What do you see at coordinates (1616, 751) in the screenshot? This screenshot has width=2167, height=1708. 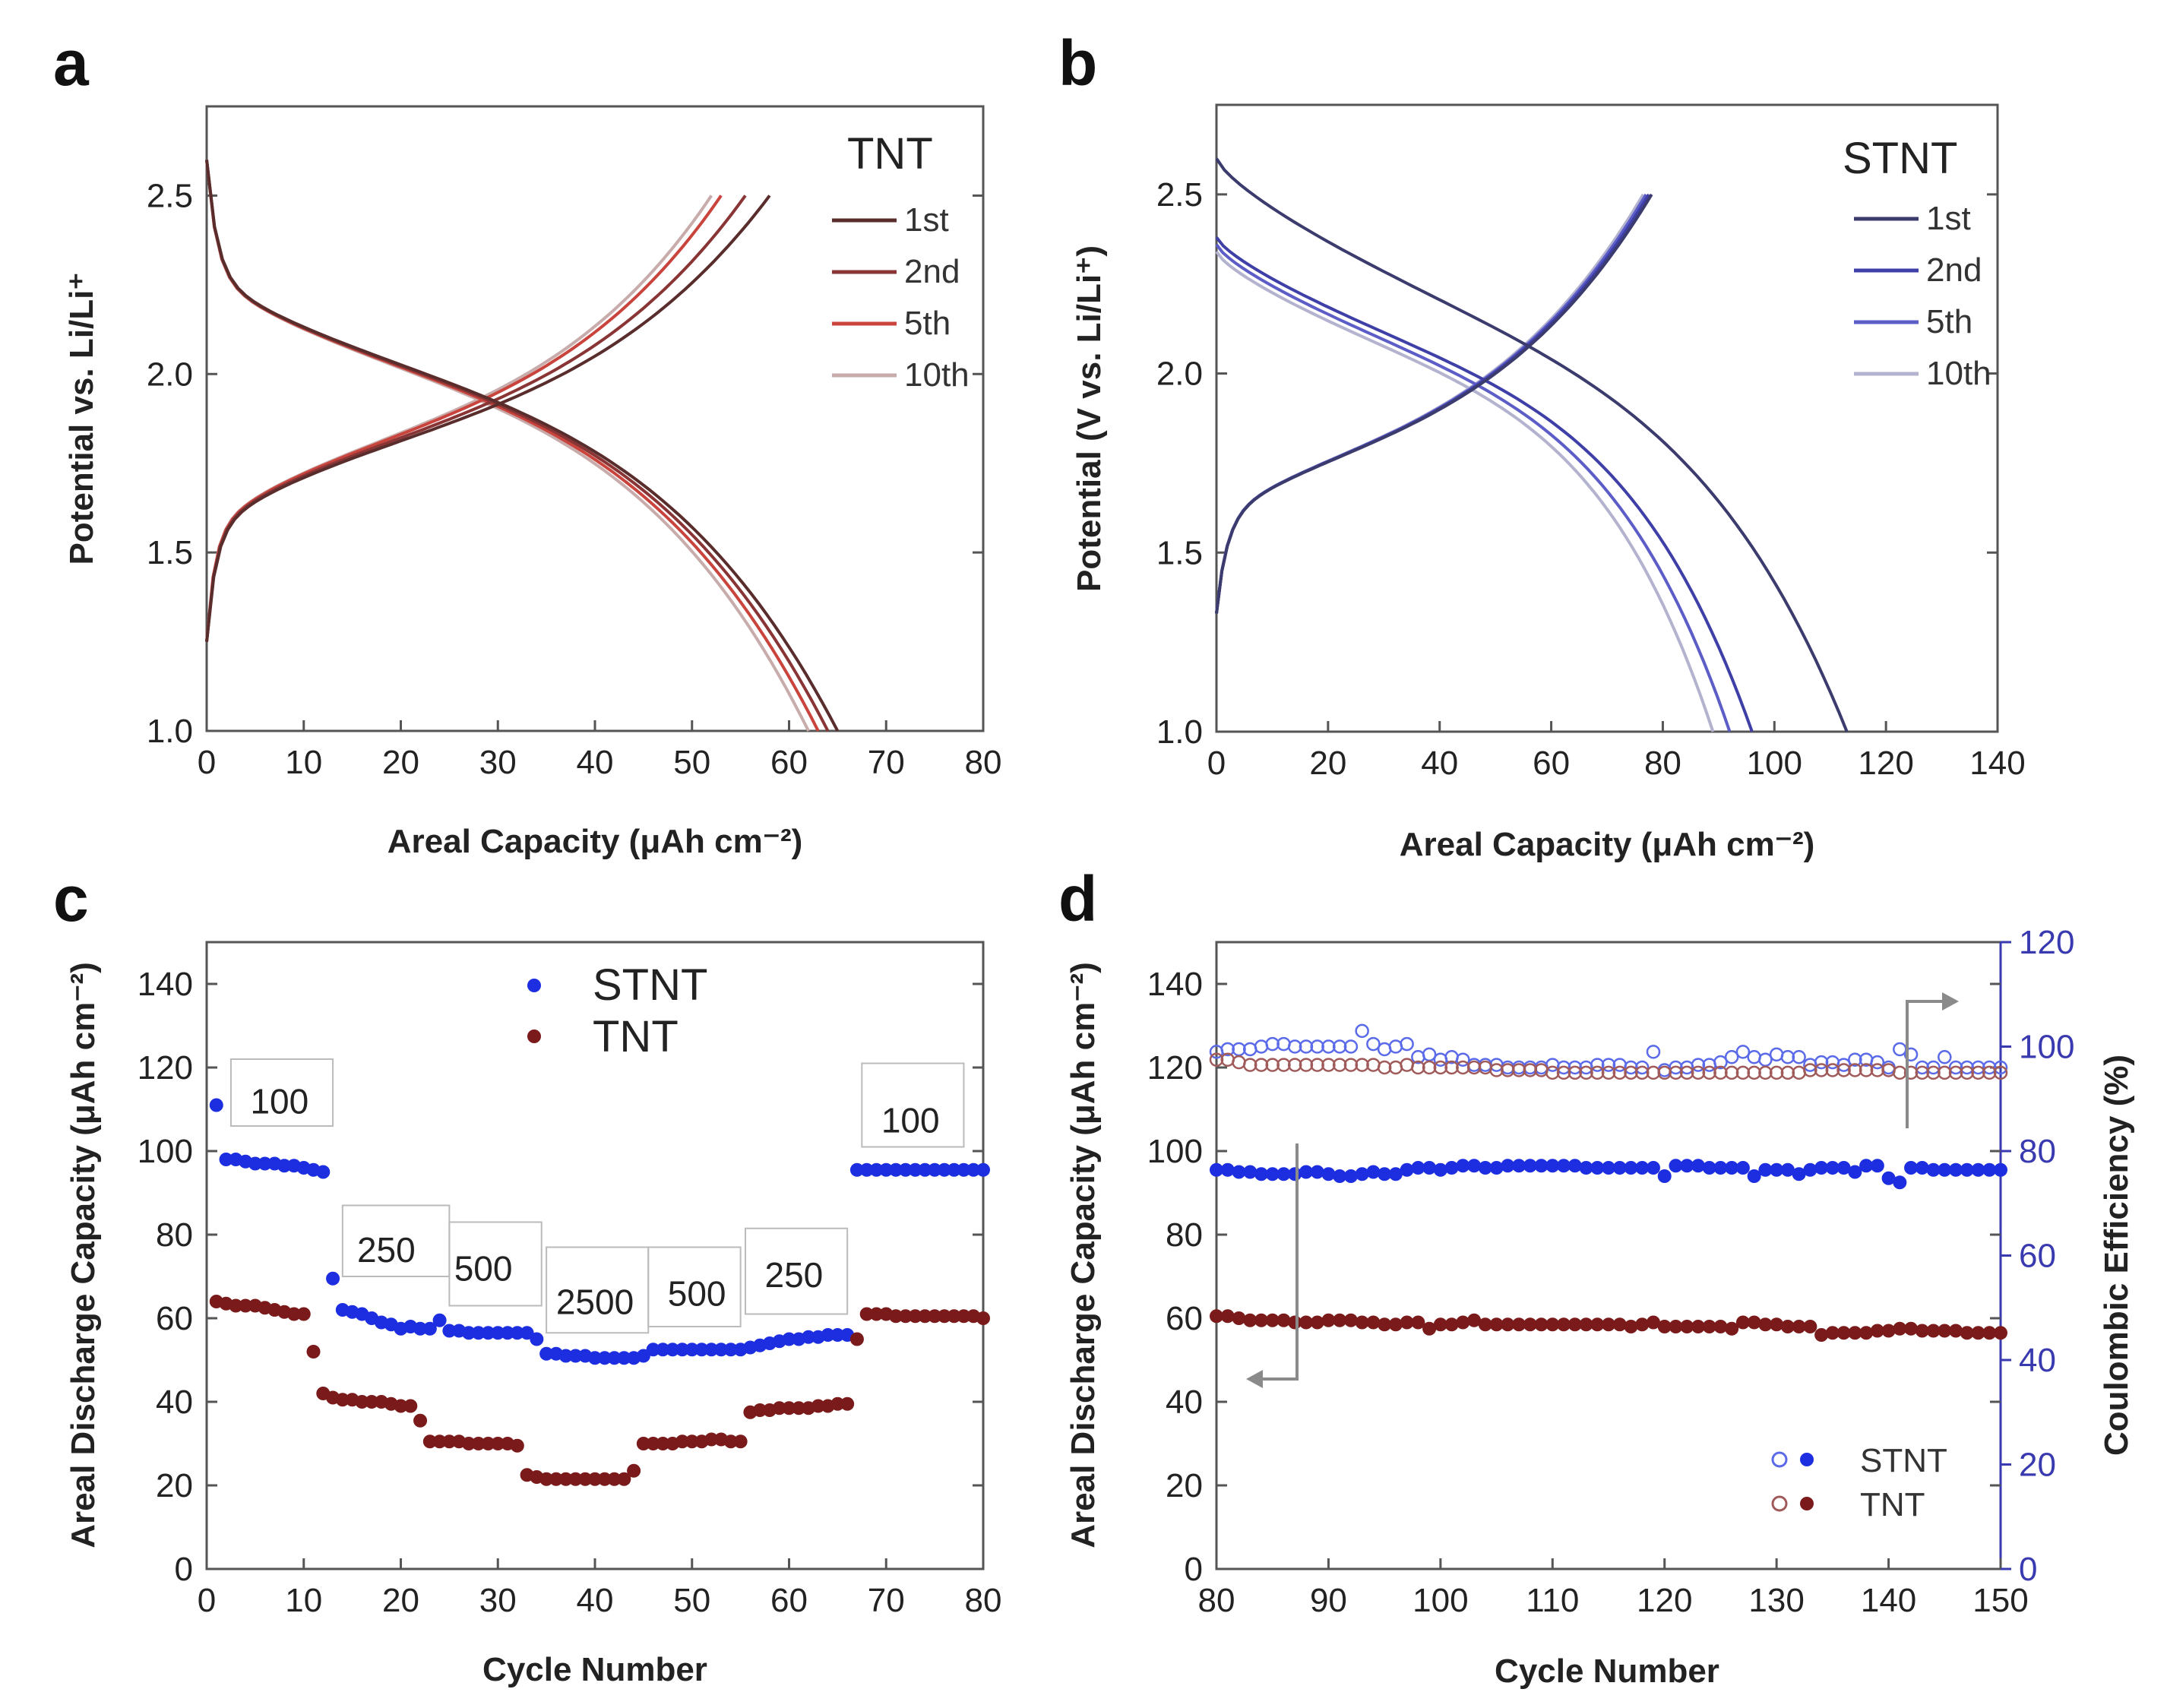 I see `panel-b-x-ticks: 0 20 40 60 80 100 120 140` at bounding box center [1616, 751].